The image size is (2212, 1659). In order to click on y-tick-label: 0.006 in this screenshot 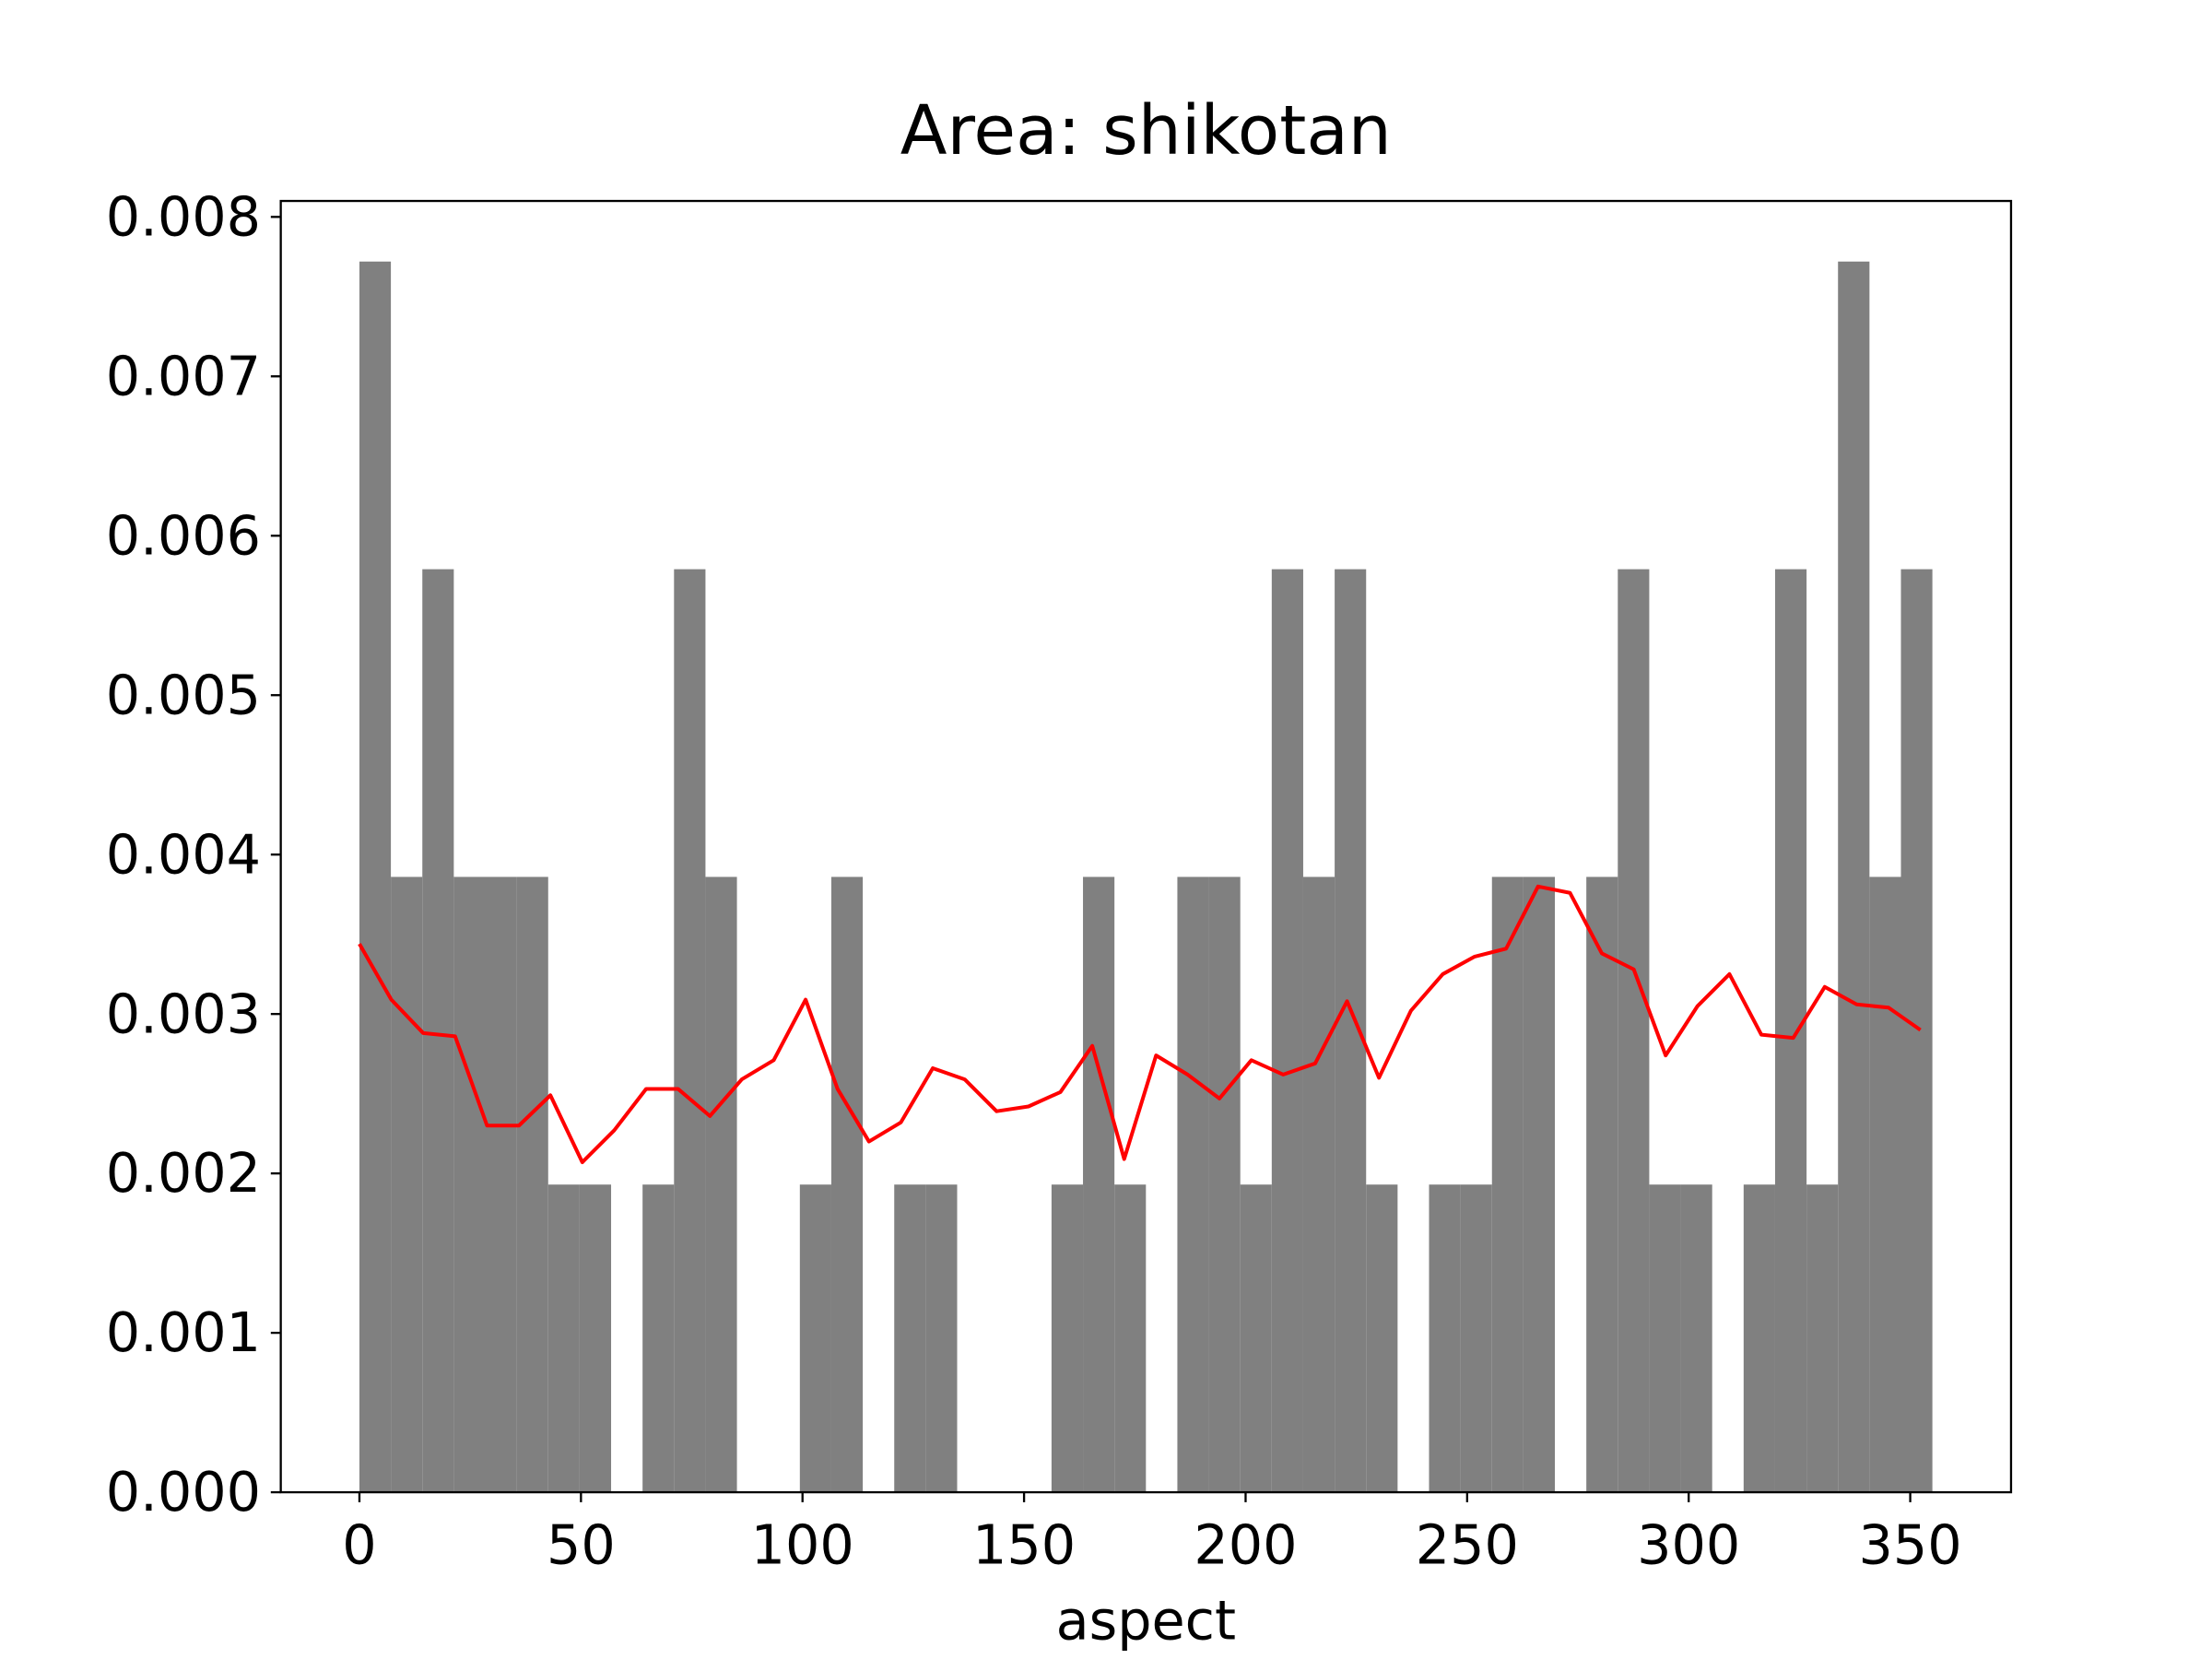, I will do `click(183, 535)`.